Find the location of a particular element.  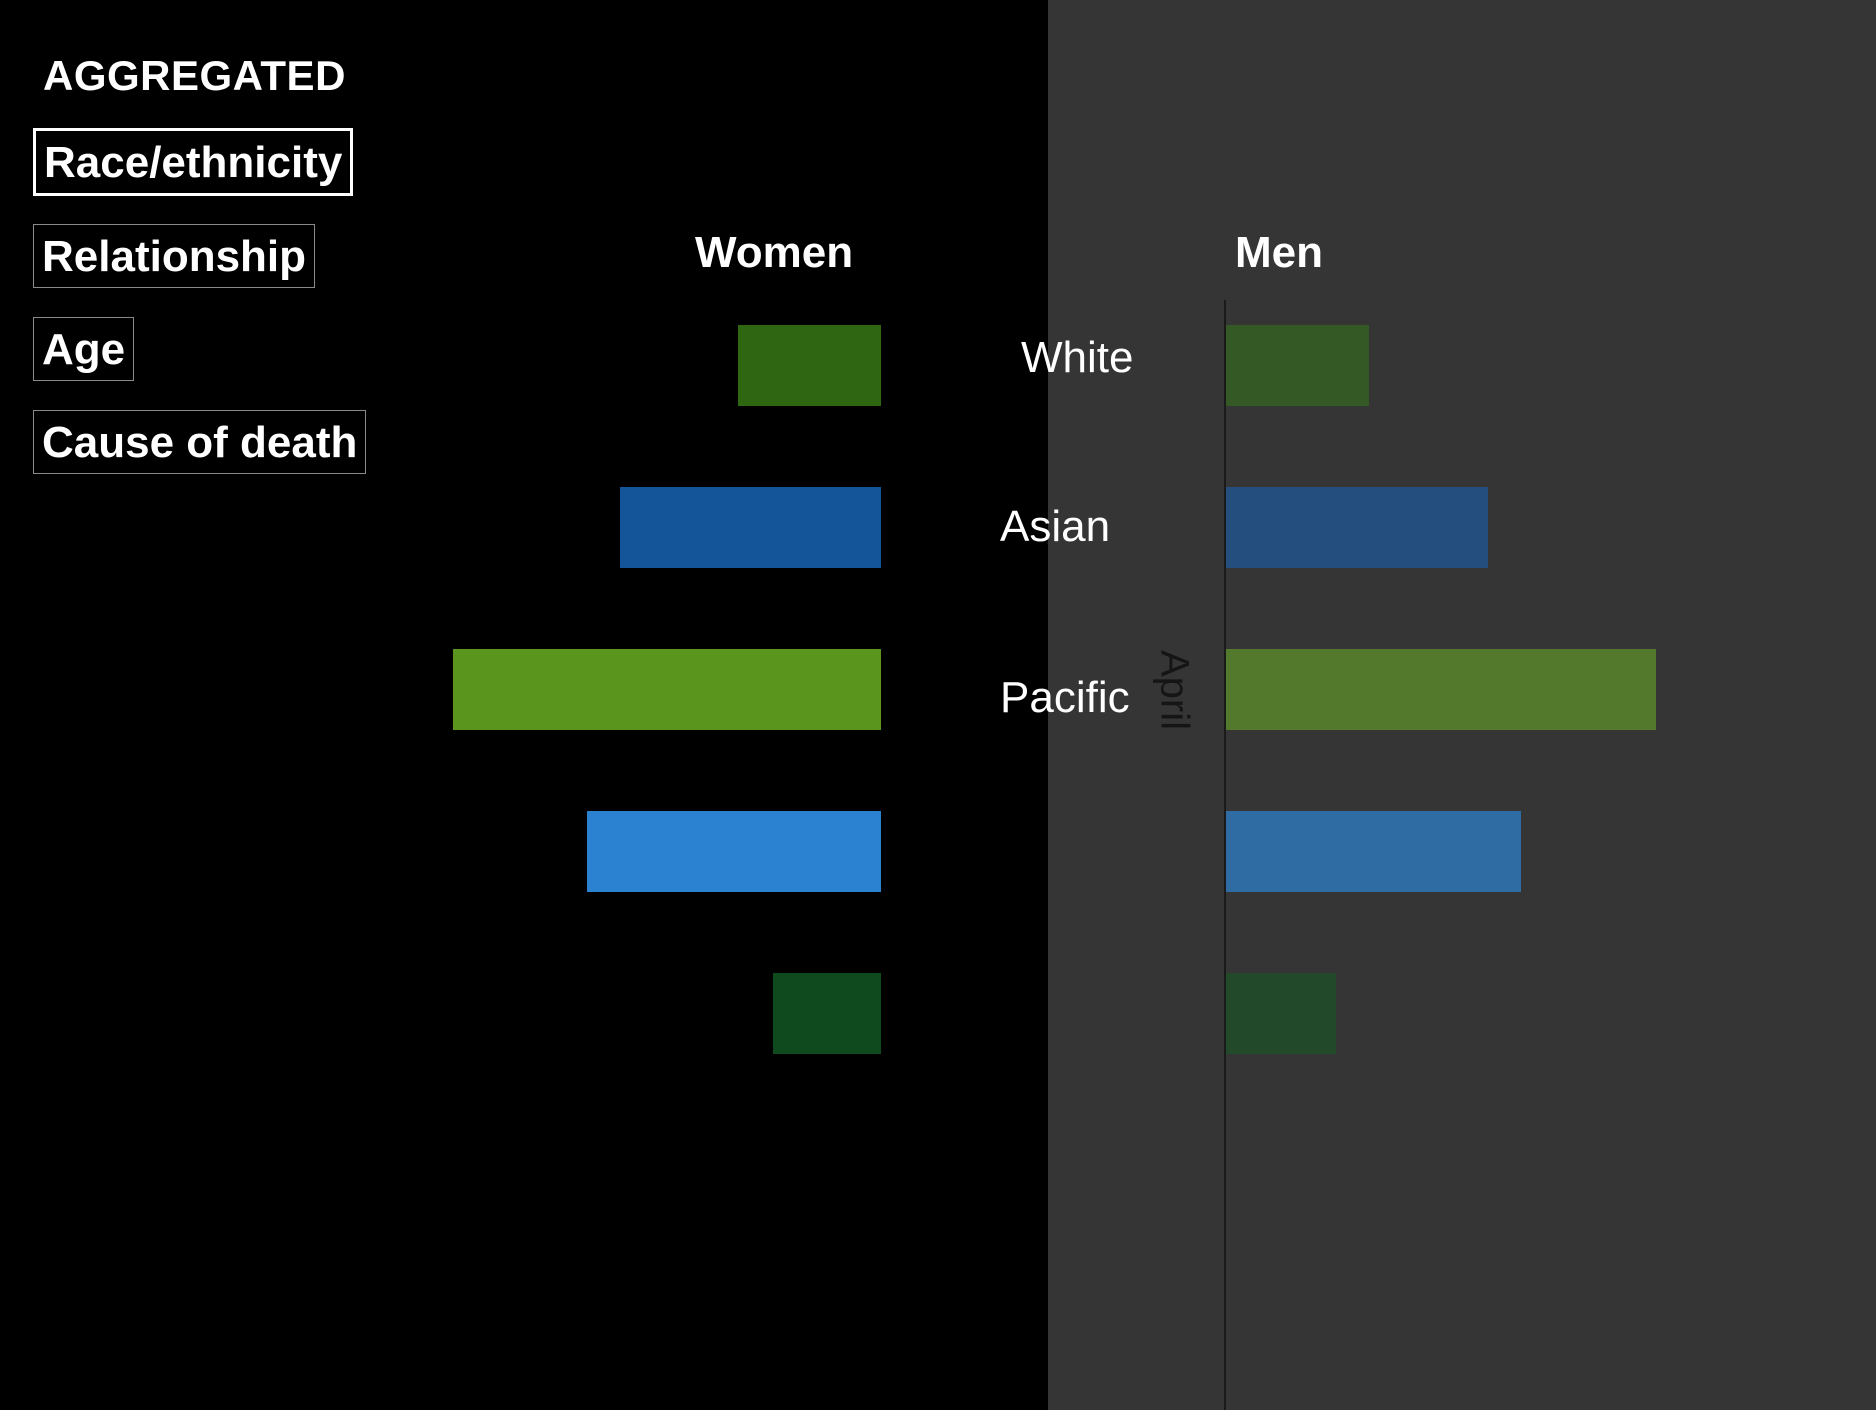

category-label-pacific: Pacific is located at coordinates (1065, 697).